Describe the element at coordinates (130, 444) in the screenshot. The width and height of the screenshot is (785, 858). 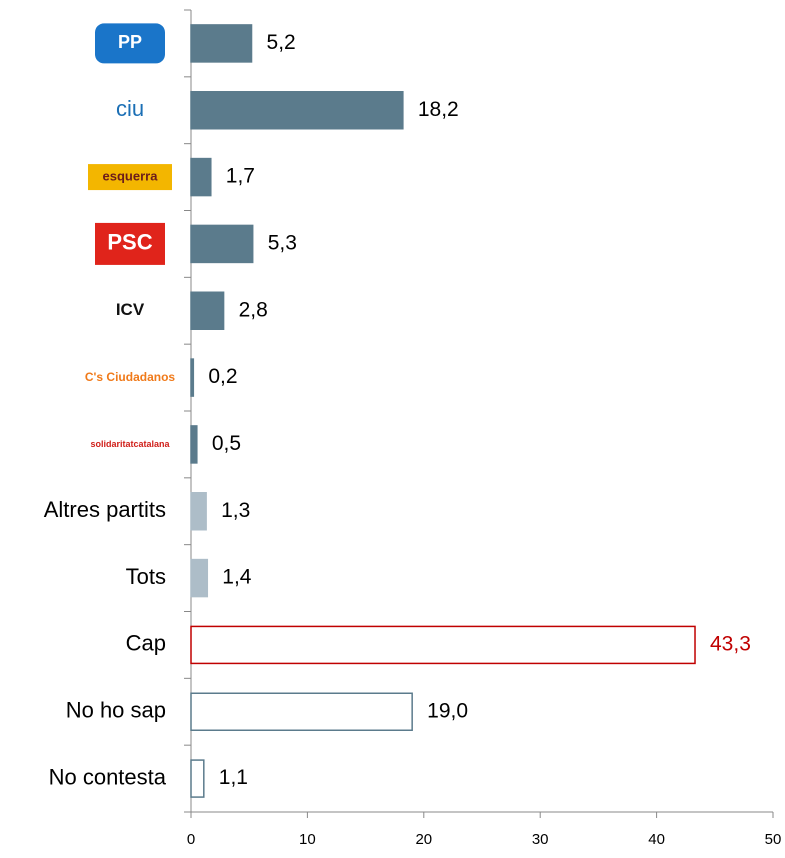
I see `category-label: solidaritatcatalana` at that location.